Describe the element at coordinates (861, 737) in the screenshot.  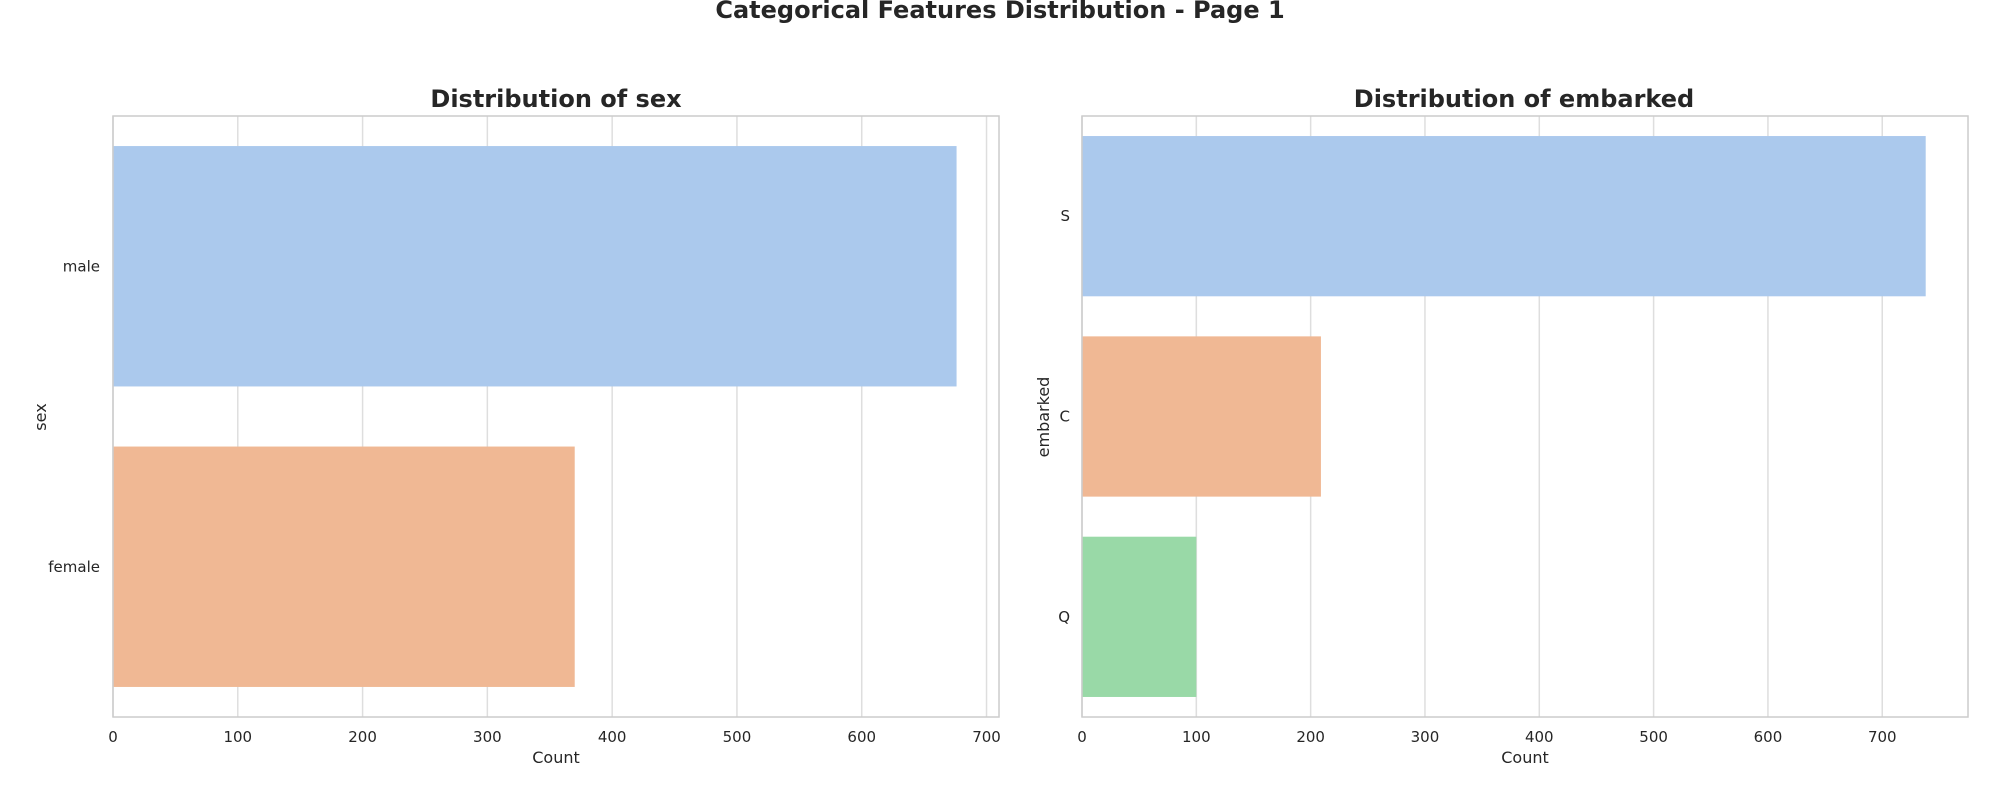
I see `sex-x-tick-label: 600` at that location.